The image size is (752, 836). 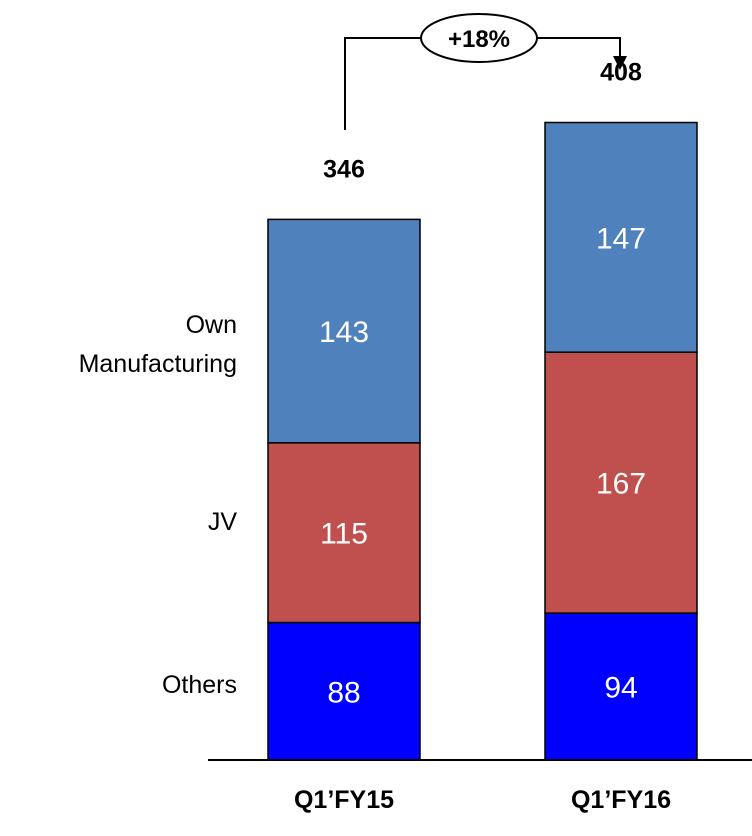 I want to click on category-label-2: Q1’FY16, so click(x=621, y=800).